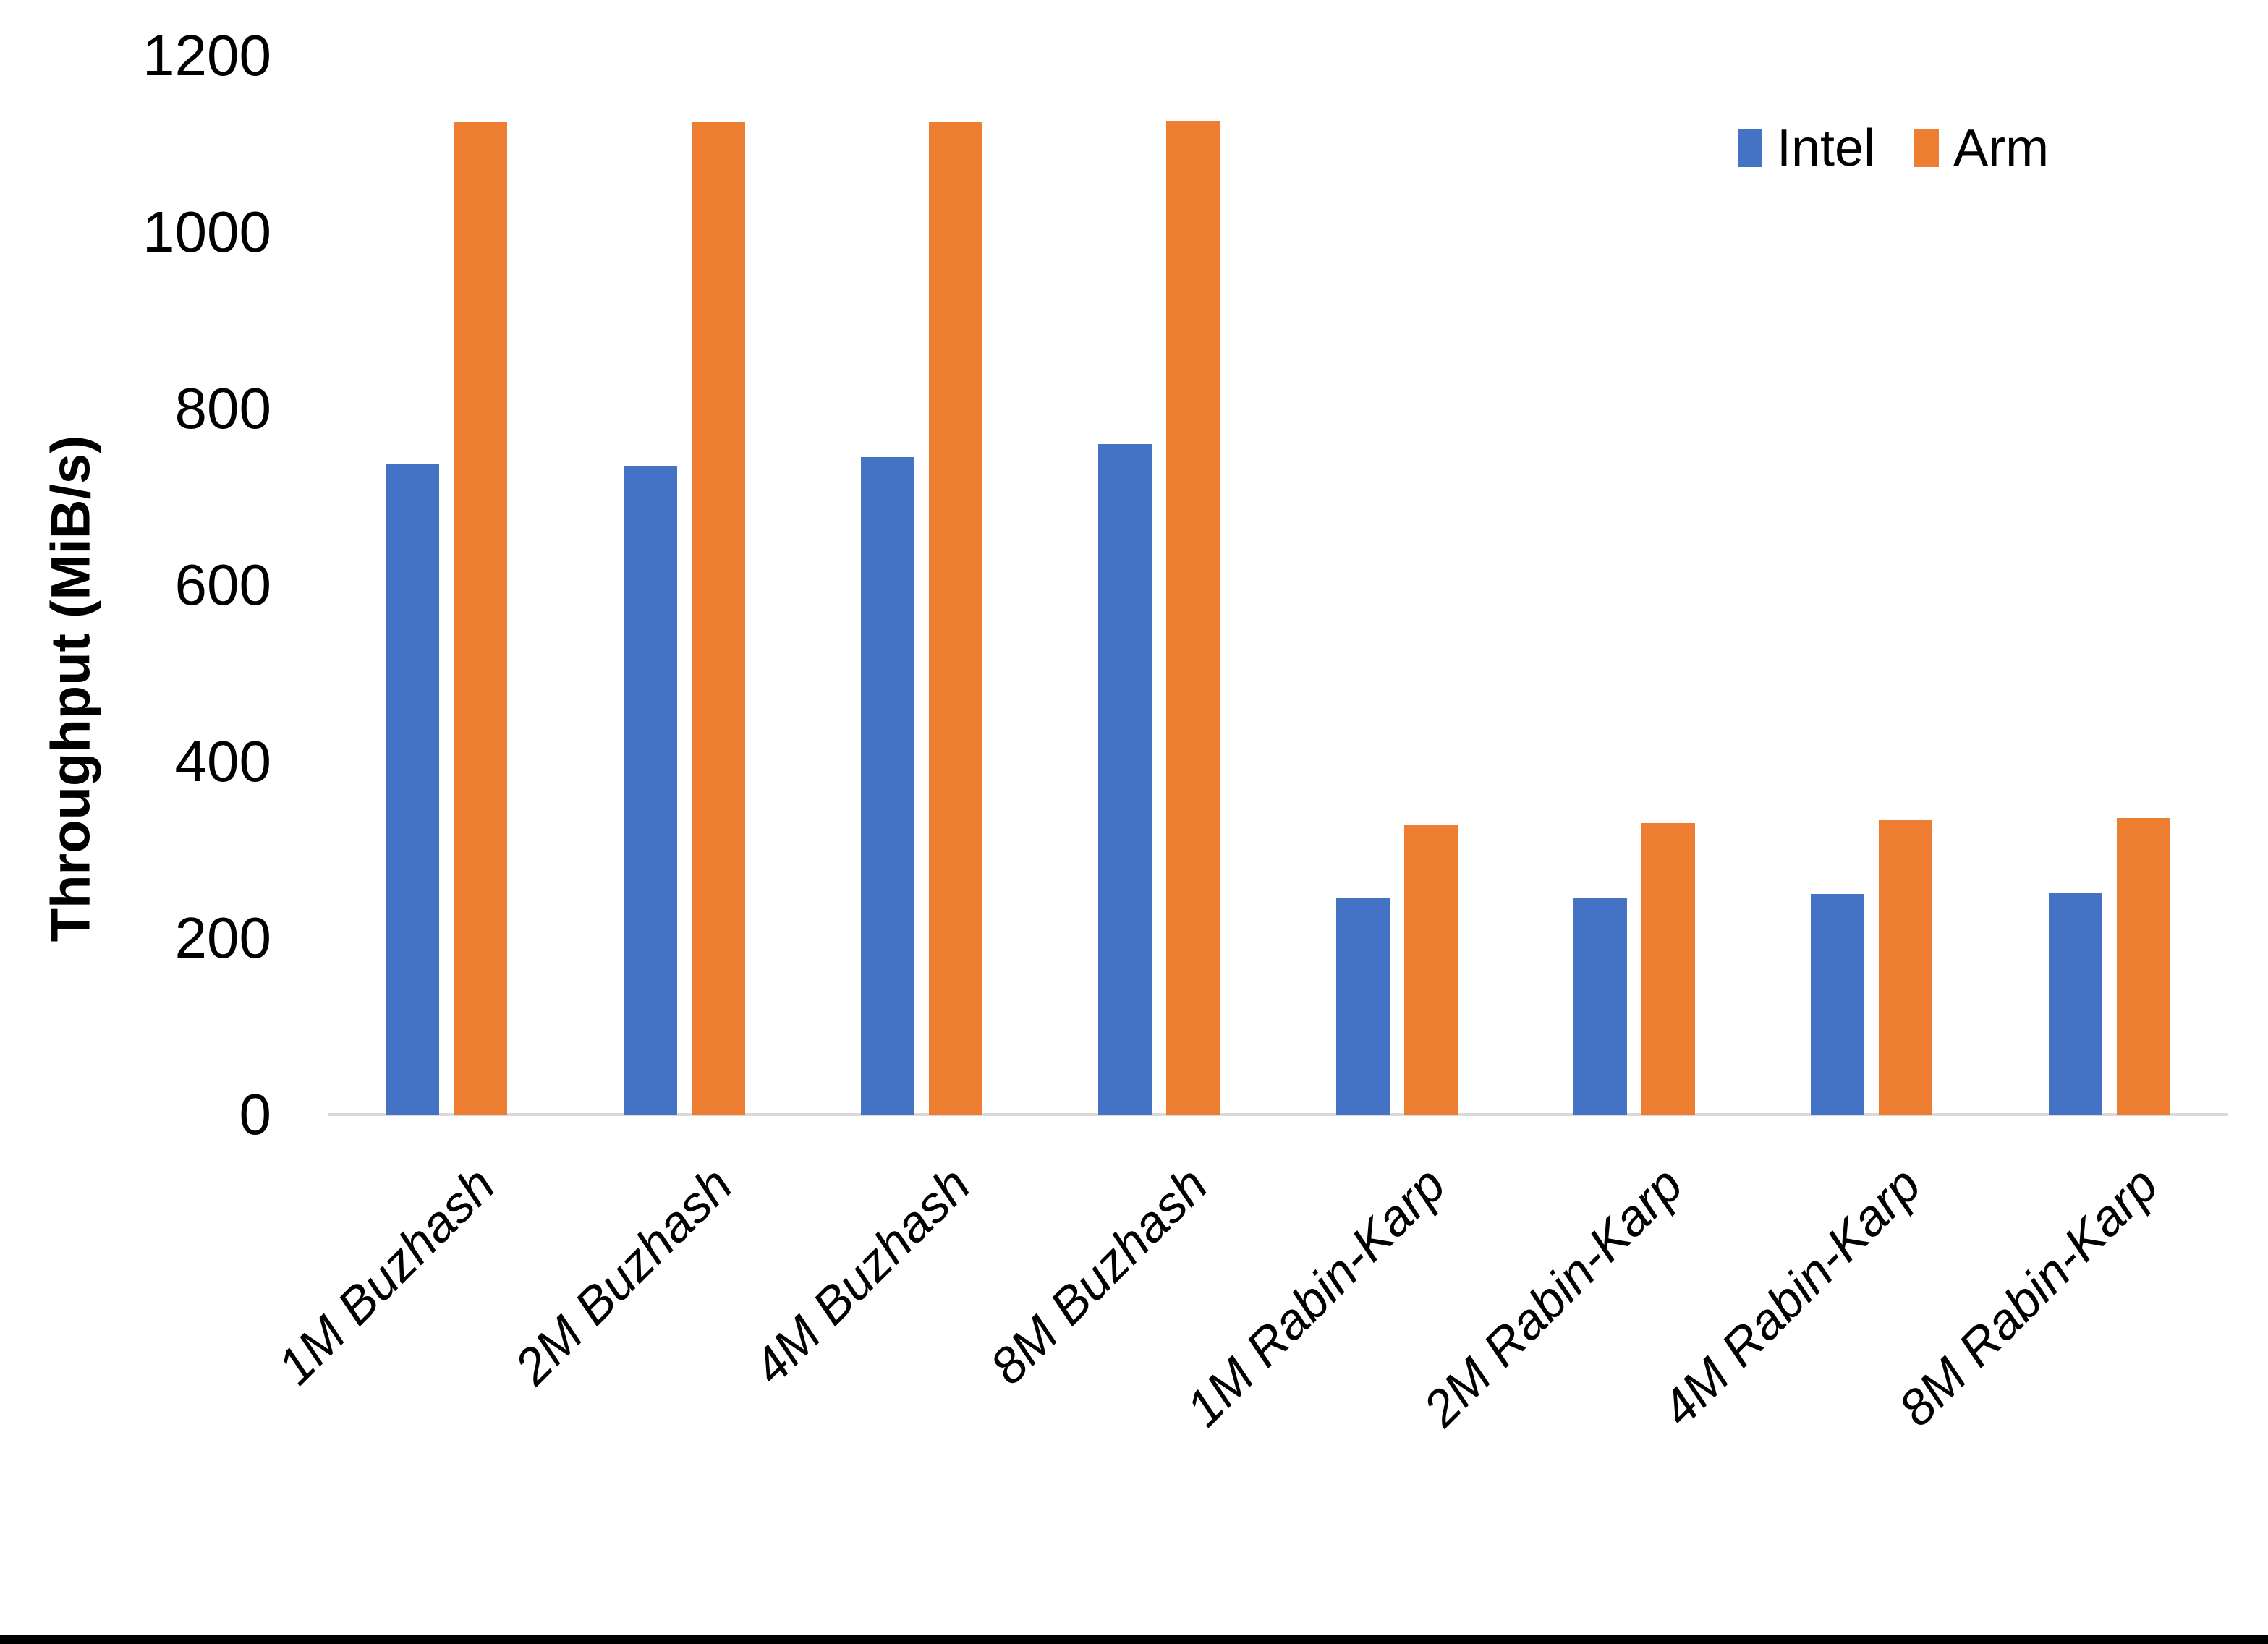  Describe the element at coordinates (2028, 1296) in the screenshot. I see `x-category-label: 8M Rabin-Karp` at that location.